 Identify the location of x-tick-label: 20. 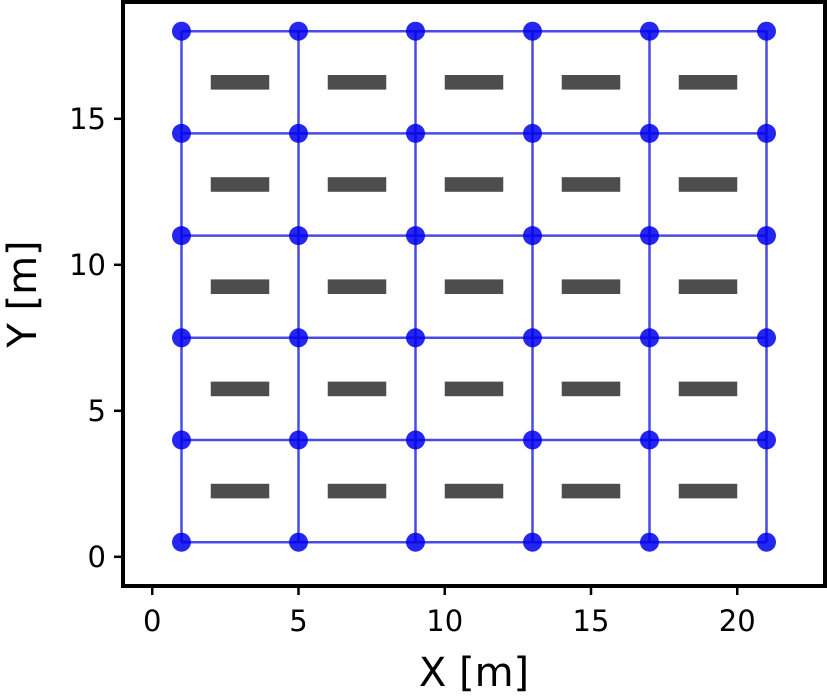
(737, 621).